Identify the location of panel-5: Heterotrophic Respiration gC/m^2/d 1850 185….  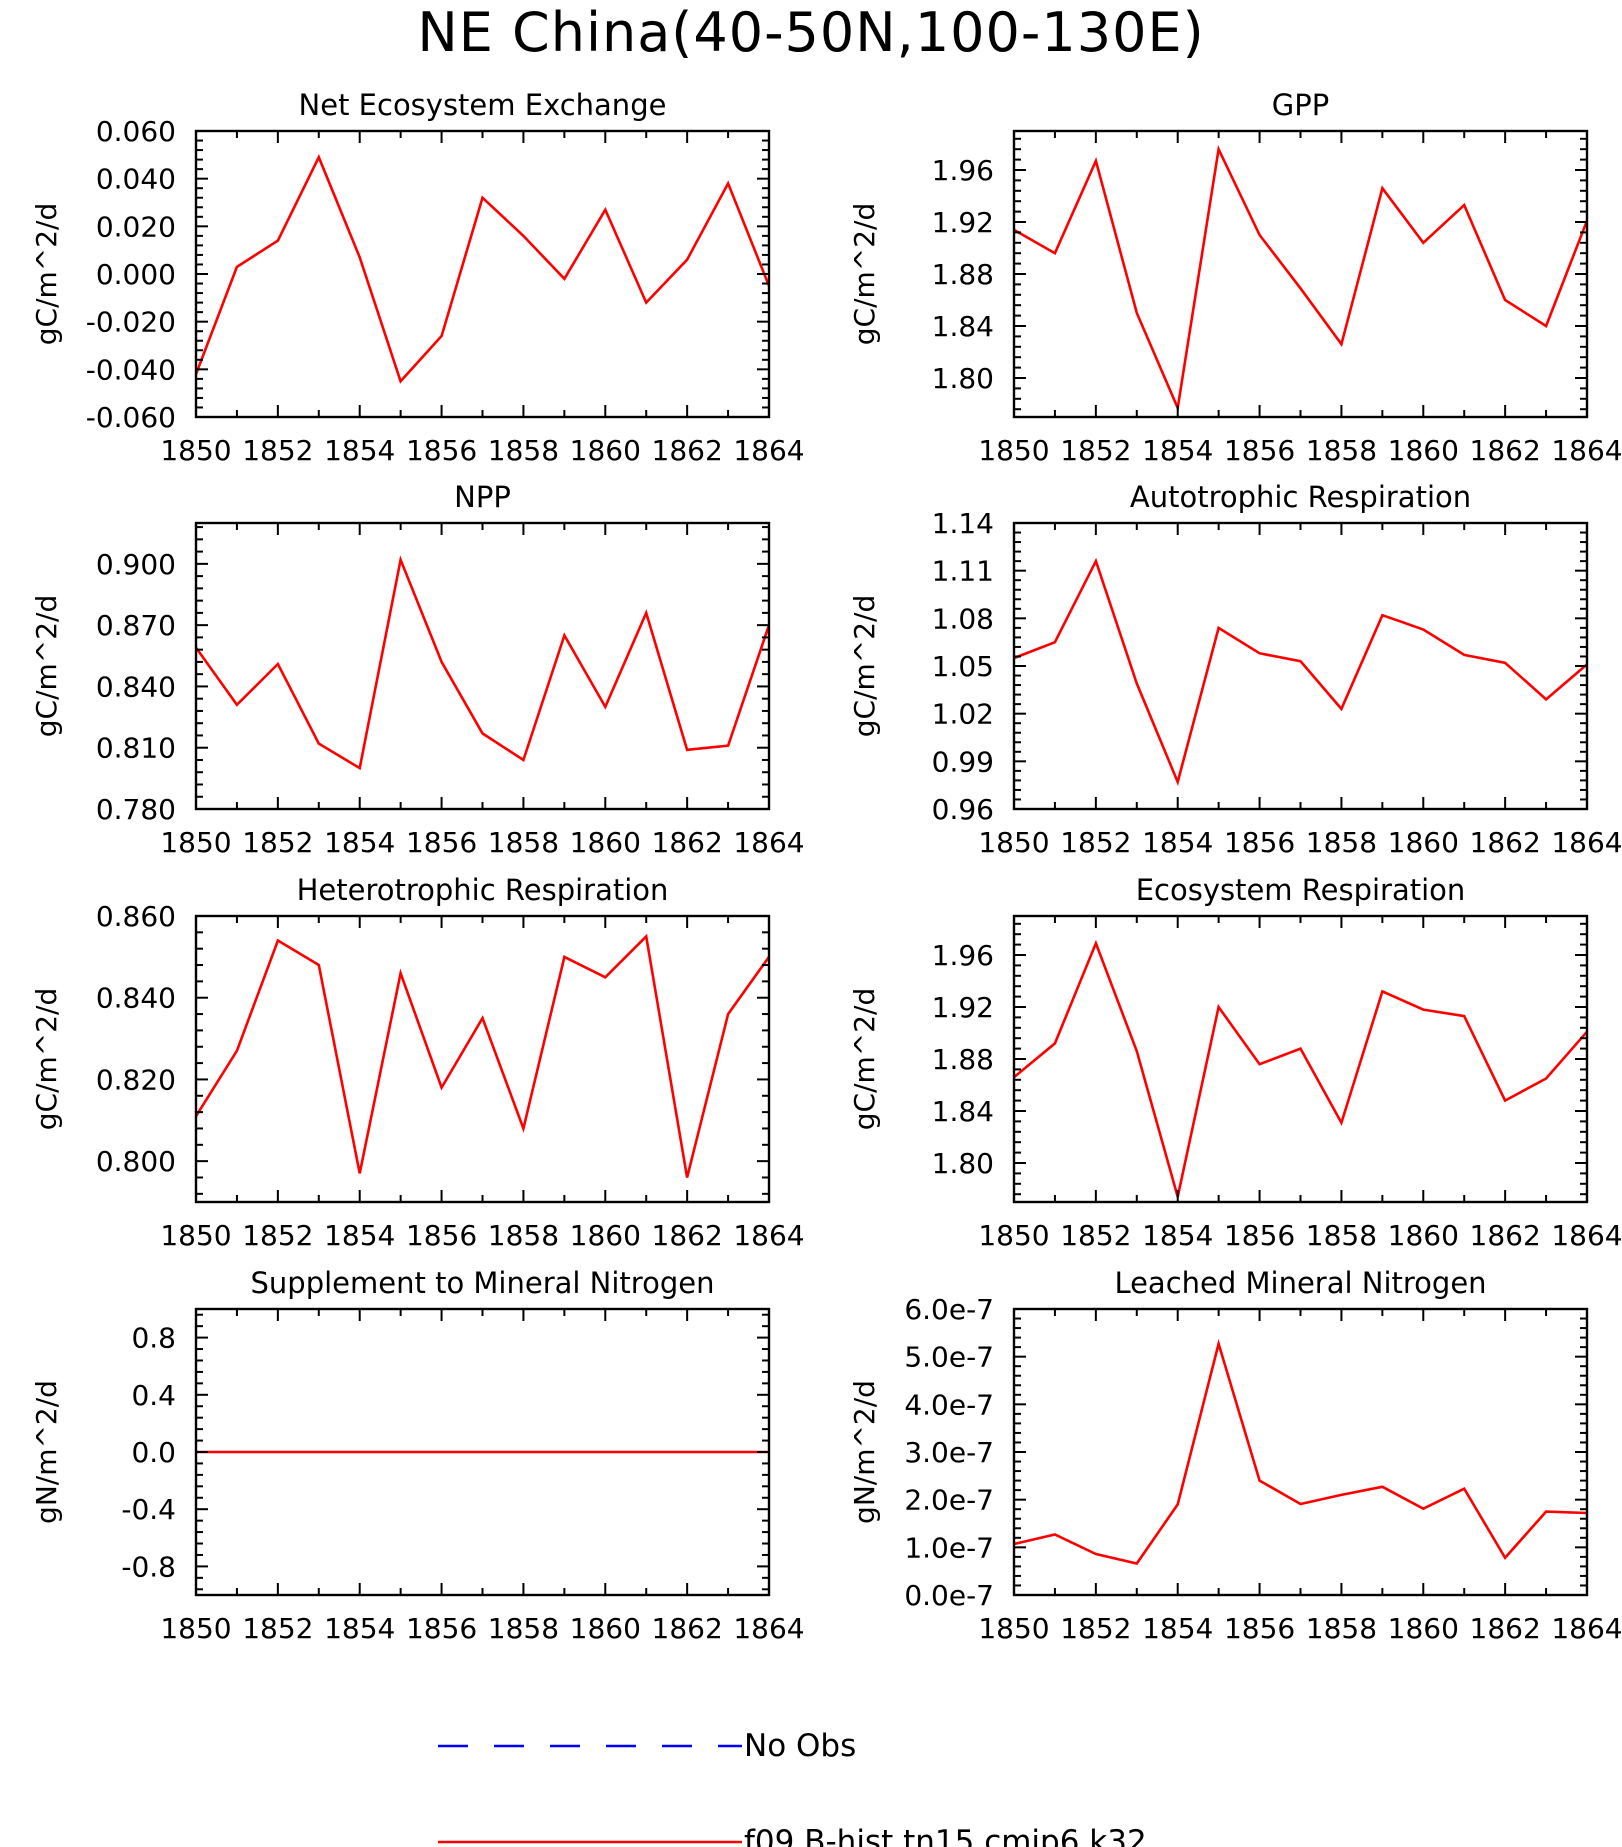
(417, 1062).